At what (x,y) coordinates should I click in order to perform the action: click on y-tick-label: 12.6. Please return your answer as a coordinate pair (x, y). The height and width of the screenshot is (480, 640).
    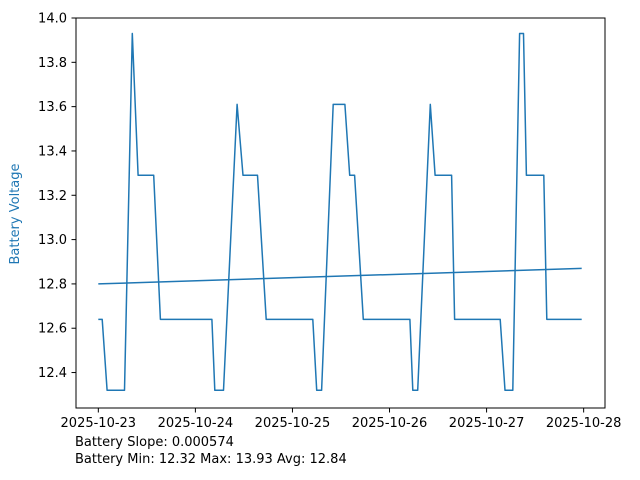
    Looking at the image, I should click on (52, 329).